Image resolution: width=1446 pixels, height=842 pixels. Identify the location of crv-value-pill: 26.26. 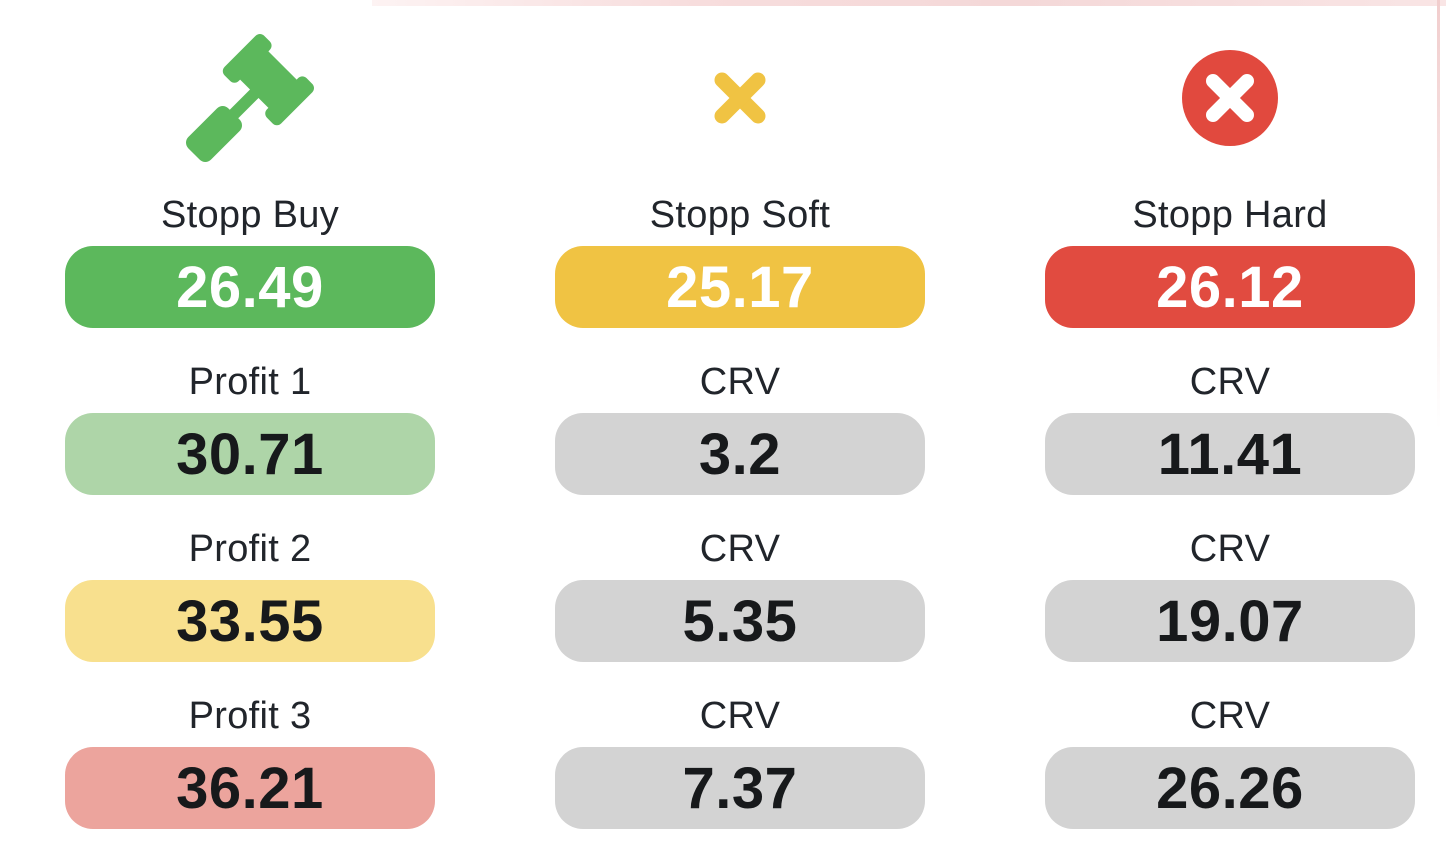
(1230, 788).